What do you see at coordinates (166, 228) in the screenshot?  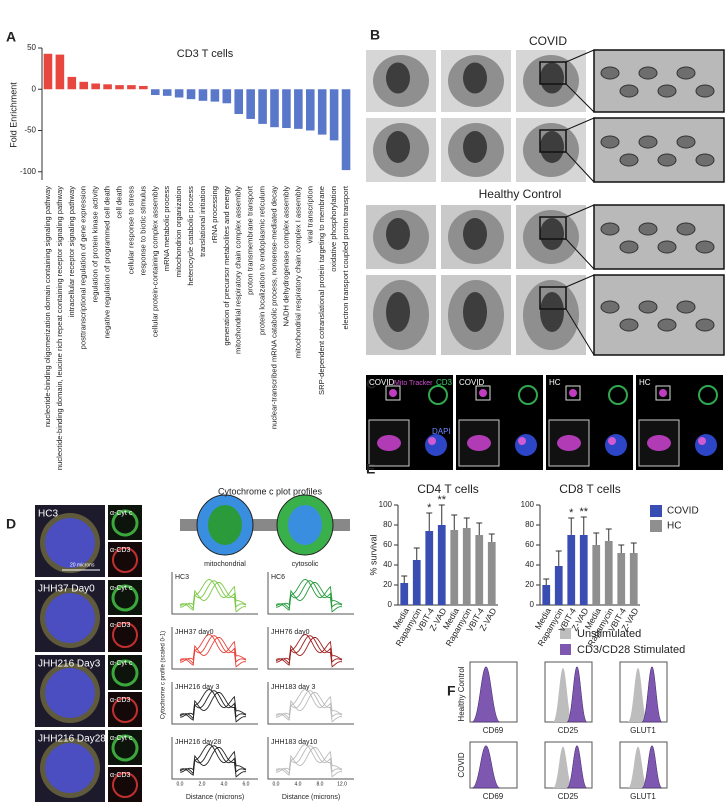 I see `x-tick-label: mRNA metabolic process` at bounding box center [166, 228].